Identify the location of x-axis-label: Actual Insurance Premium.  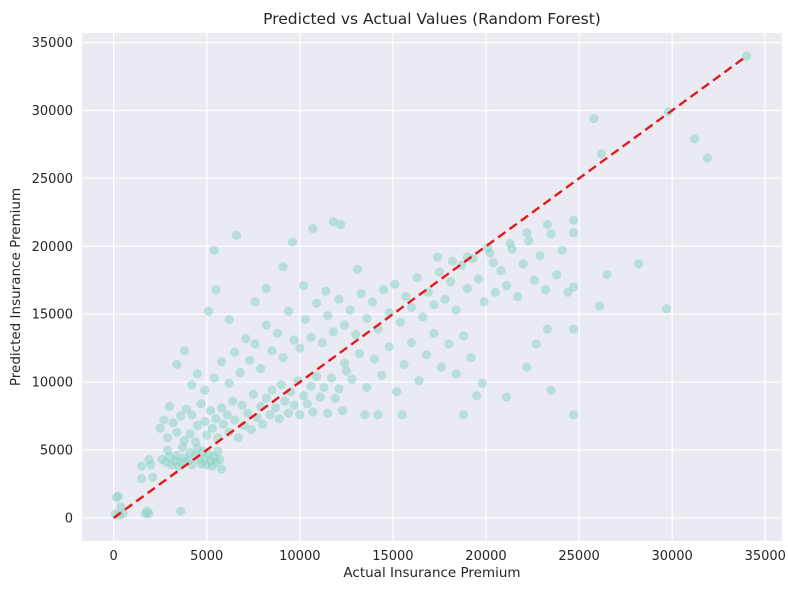
(431, 573).